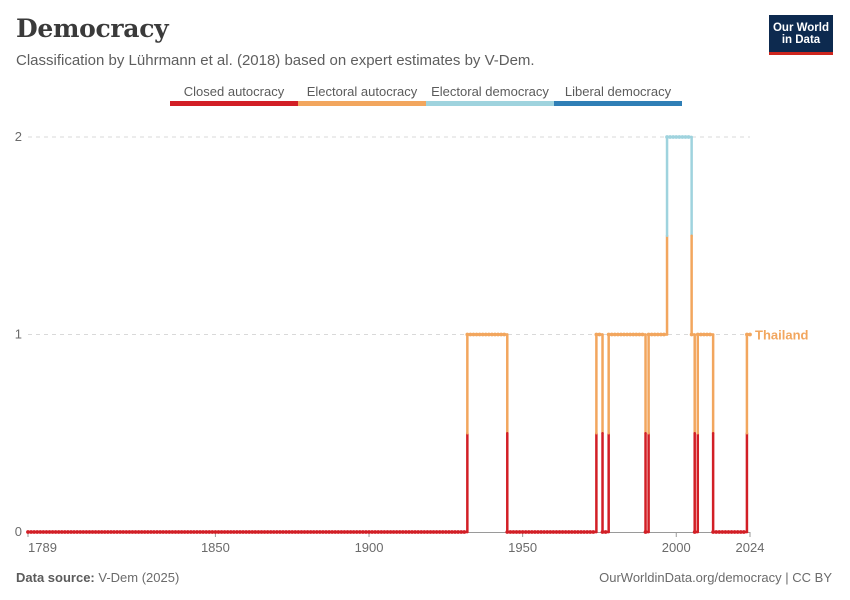 The height and width of the screenshot is (600, 850). I want to click on legend-item-electoral-autocracy: Electoral autocracy, so click(362, 95).